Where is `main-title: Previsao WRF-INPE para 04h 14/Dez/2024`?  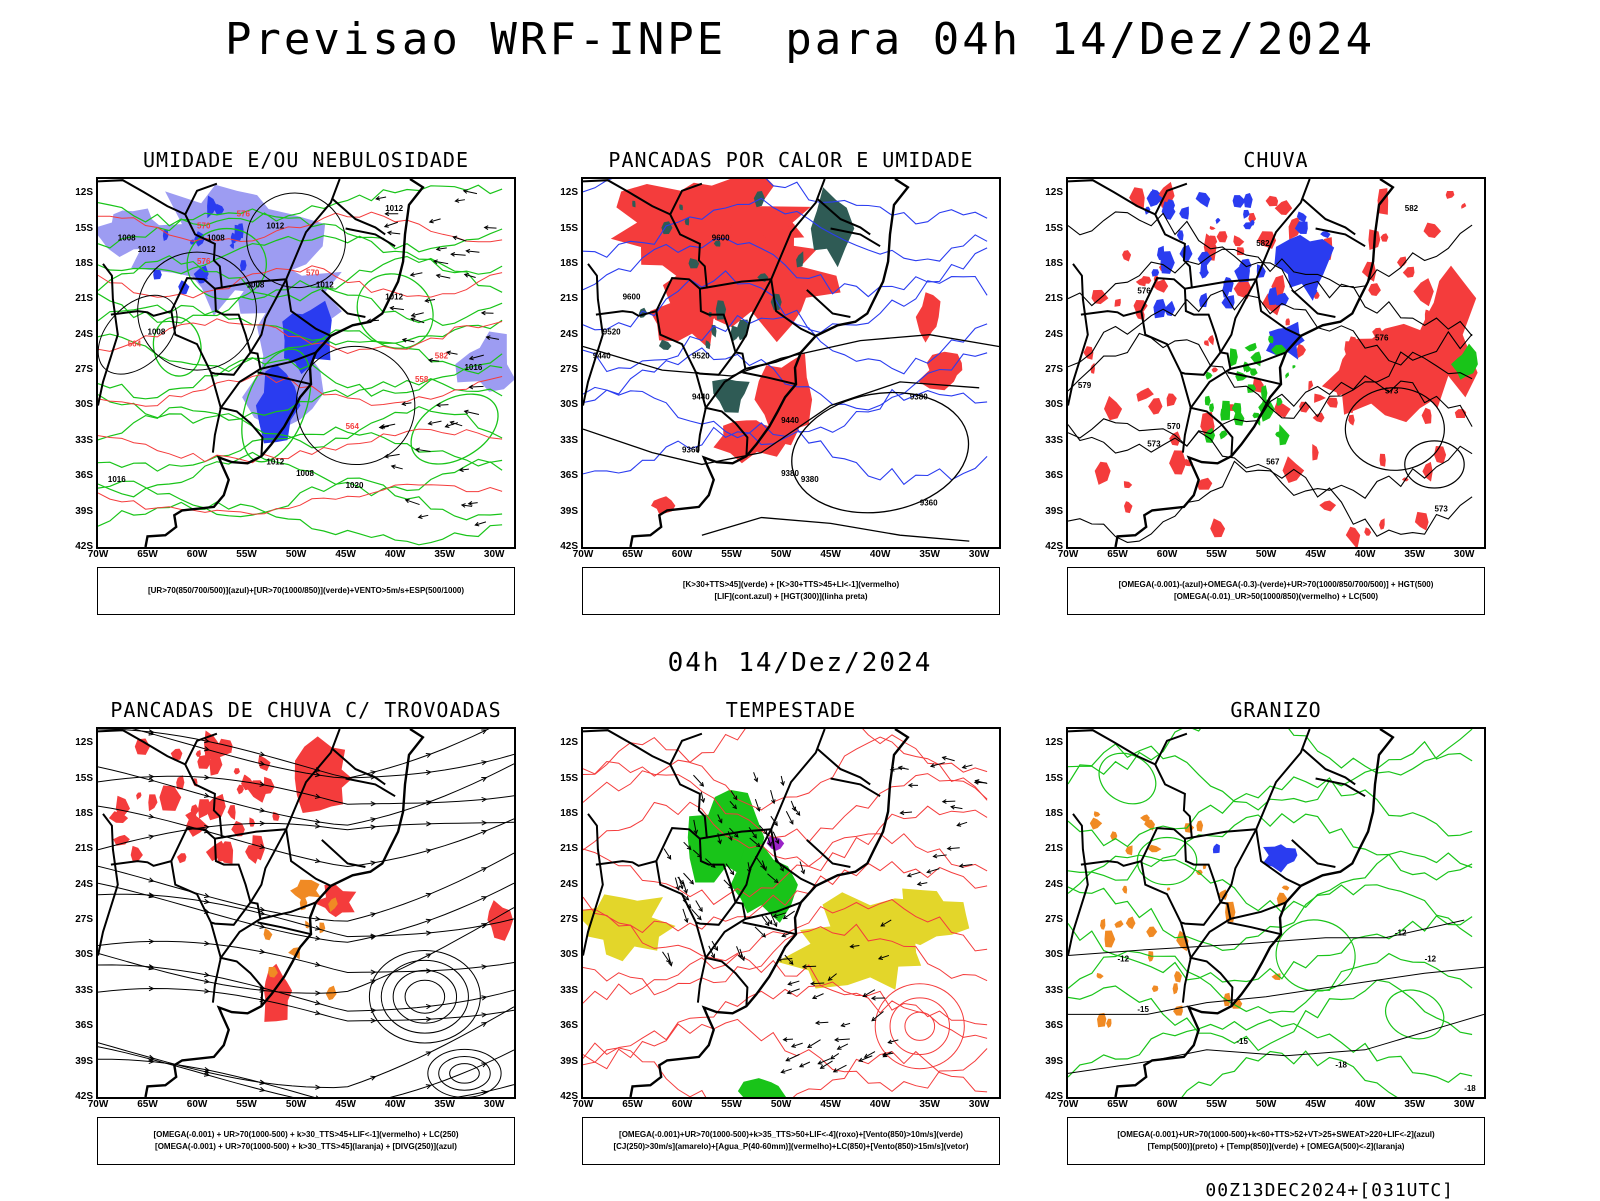 main-title: Previsao WRF-INPE para 04h 14/Dez/2024 is located at coordinates (800, 39).